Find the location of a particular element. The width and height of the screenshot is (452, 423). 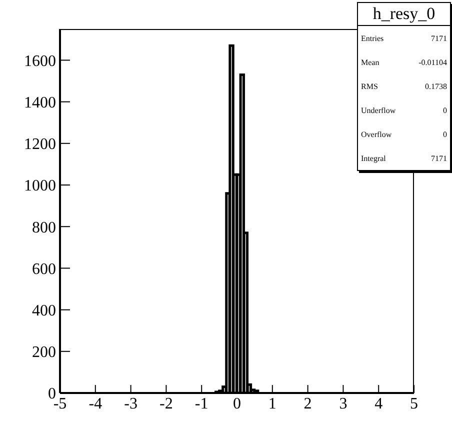

x-tick-label: 1 is located at coordinates (272, 403).